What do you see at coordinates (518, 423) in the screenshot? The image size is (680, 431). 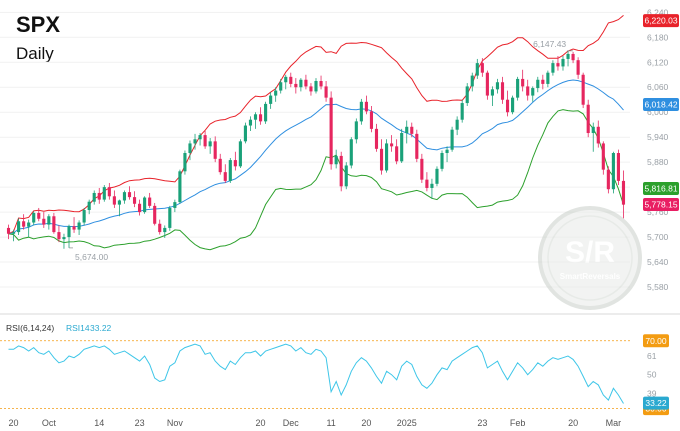 I see `time-tick-label: Feb` at bounding box center [518, 423].